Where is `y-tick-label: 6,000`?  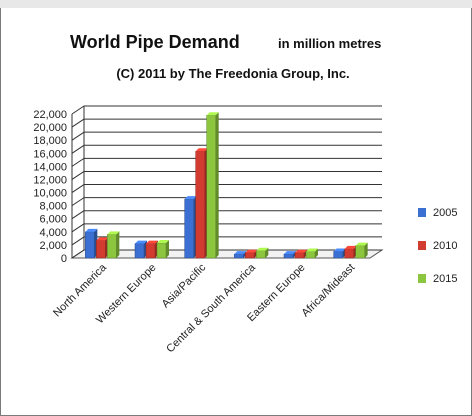 y-tick-label: 6,000 is located at coordinates (53, 220).